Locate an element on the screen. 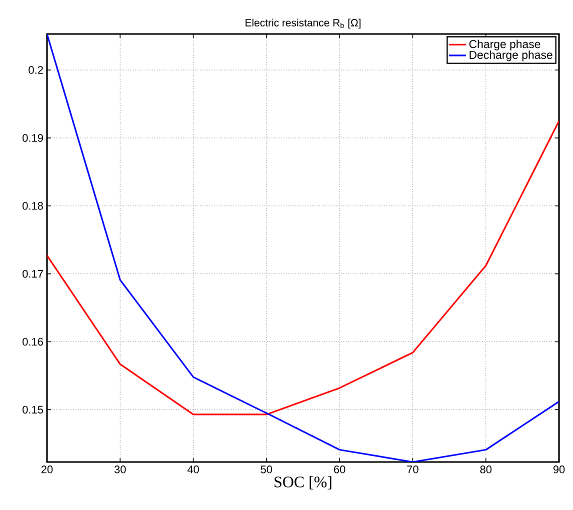  y-tick-label: 0.18 is located at coordinates (32, 206).